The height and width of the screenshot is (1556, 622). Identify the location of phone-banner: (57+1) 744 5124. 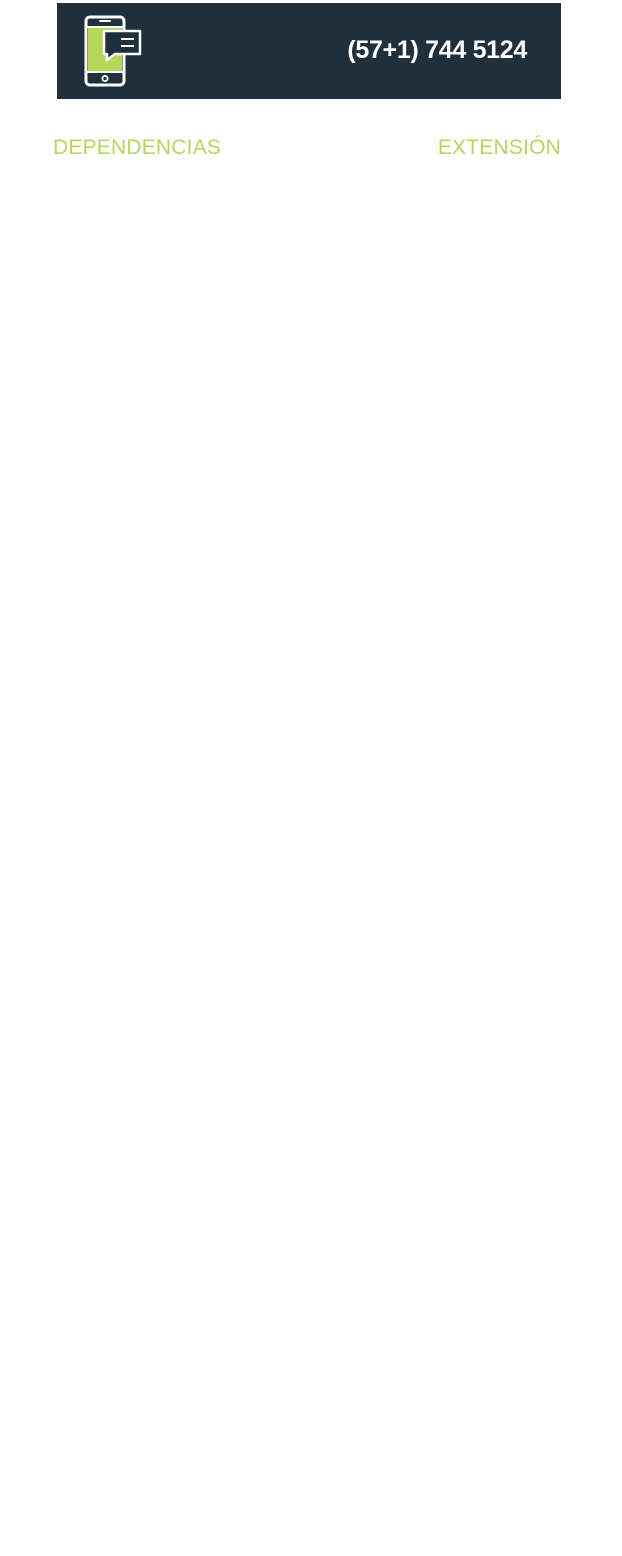
(309, 51).